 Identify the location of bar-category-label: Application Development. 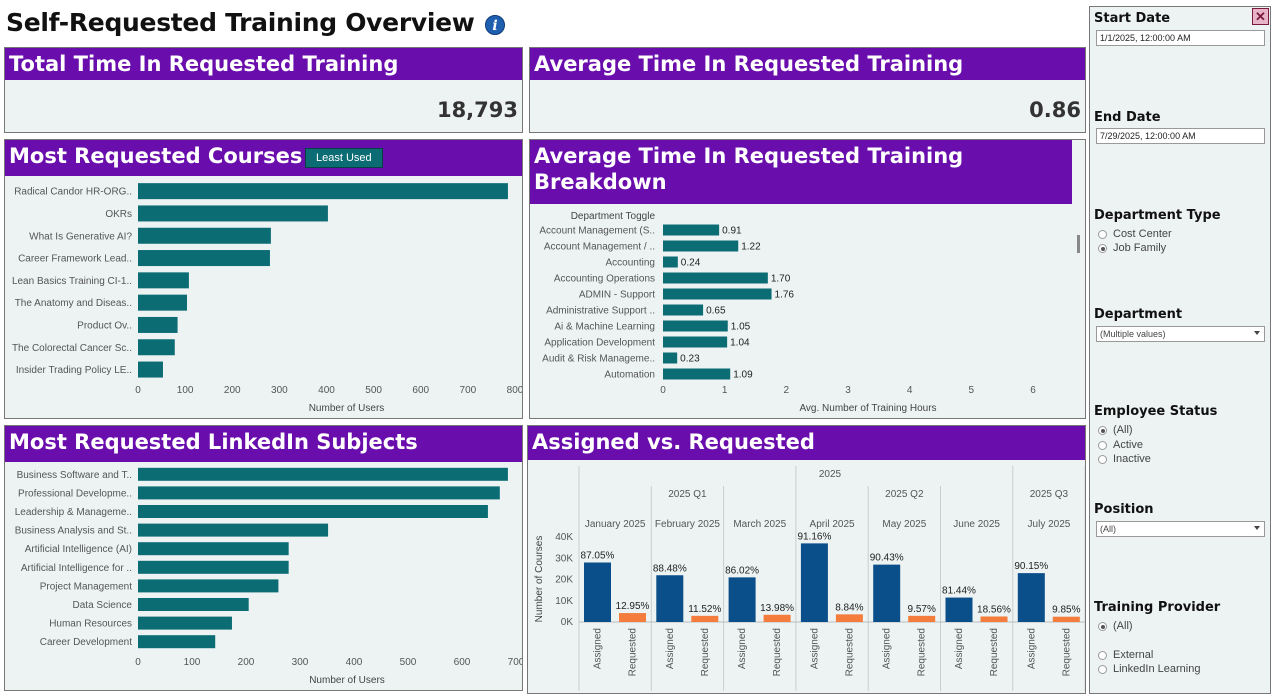
(599, 343).